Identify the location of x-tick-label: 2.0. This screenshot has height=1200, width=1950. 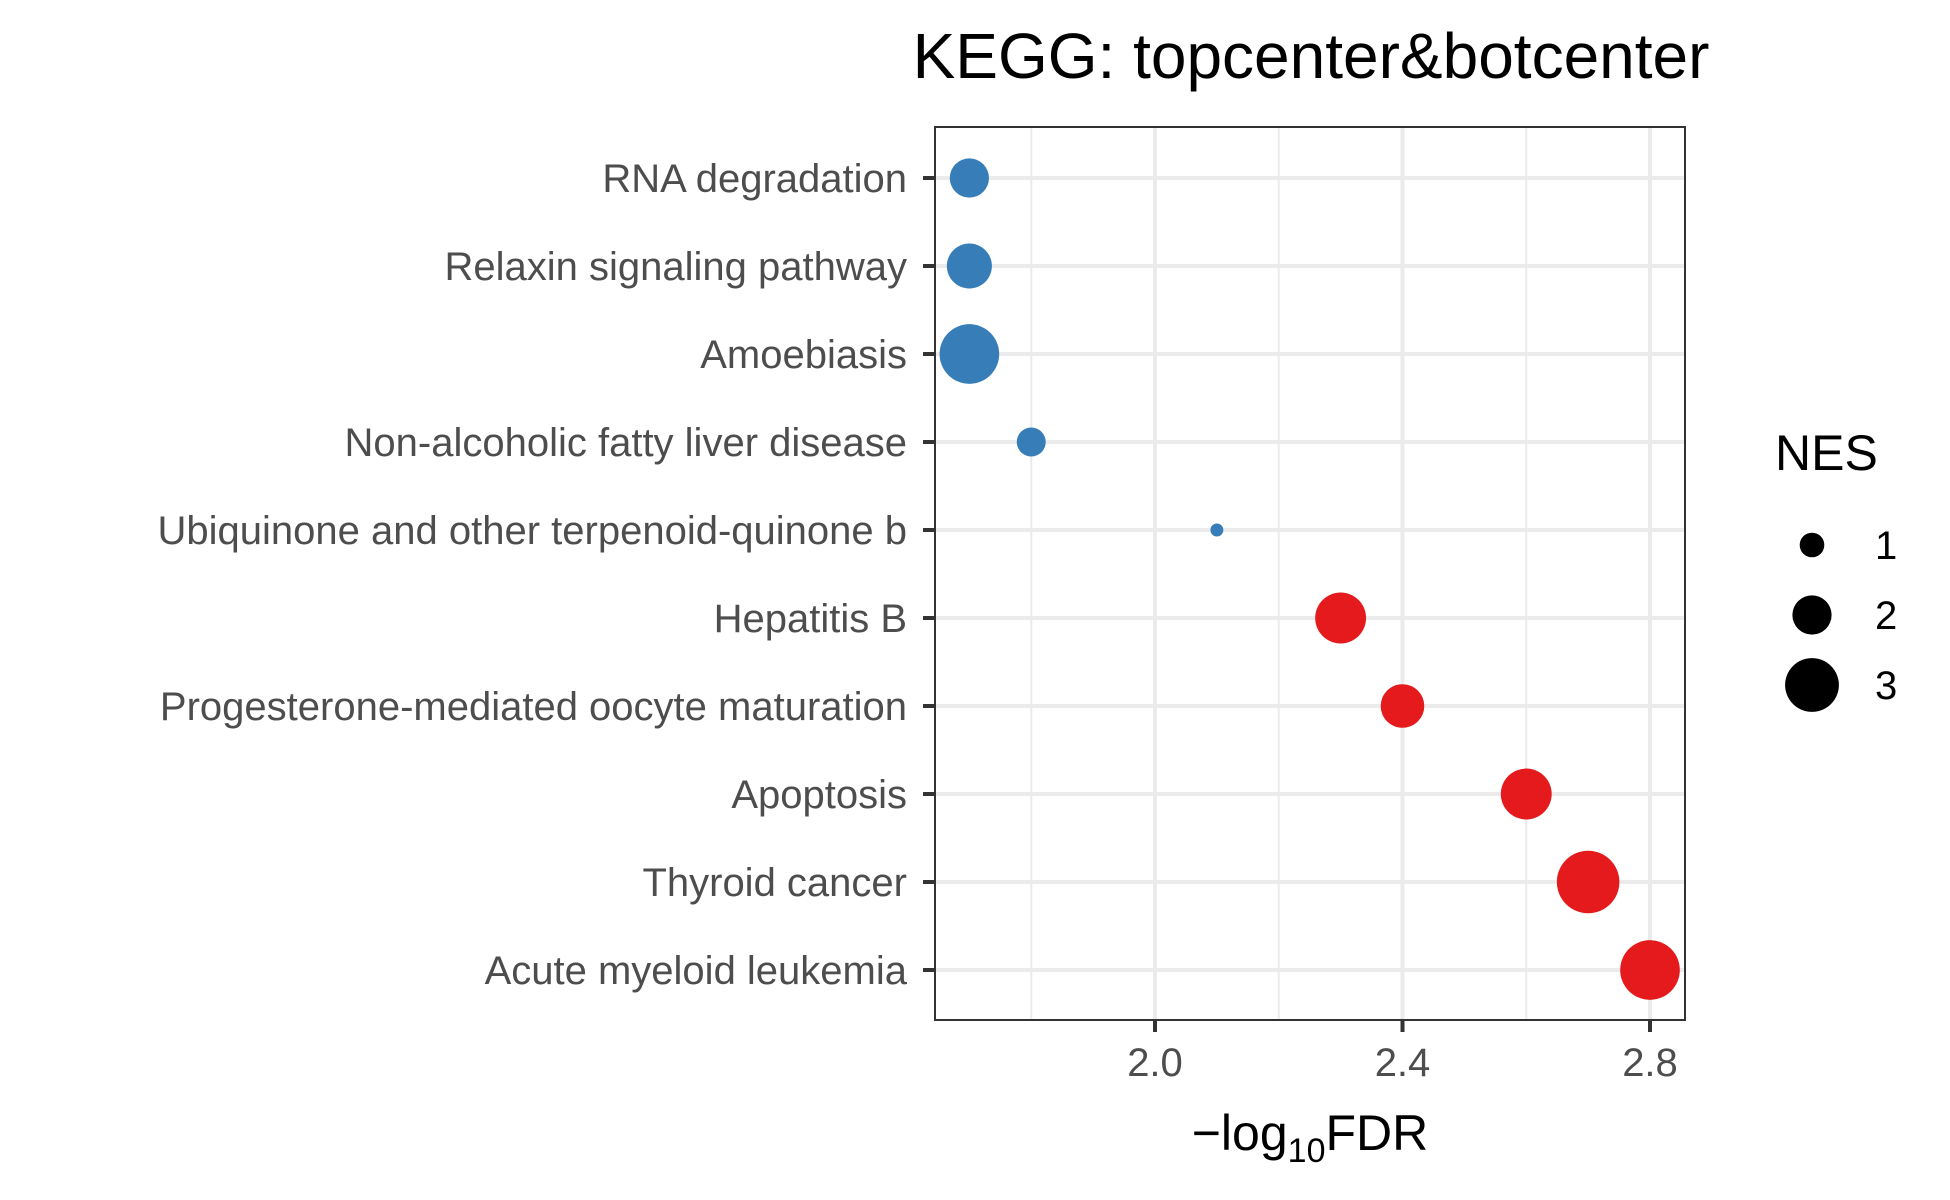
(1155, 1063).